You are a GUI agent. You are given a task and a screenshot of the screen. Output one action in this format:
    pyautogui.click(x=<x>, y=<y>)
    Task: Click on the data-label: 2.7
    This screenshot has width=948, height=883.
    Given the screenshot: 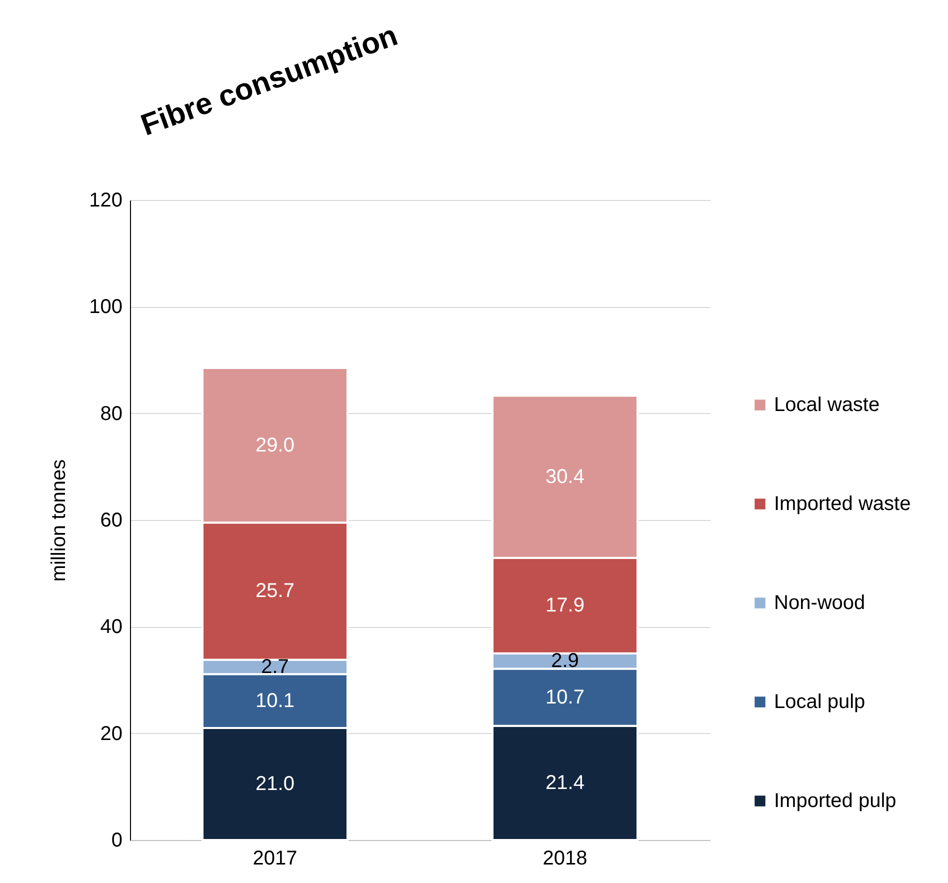 What is the action you would take?
    pyautogui.click(x=275, y=667)
    